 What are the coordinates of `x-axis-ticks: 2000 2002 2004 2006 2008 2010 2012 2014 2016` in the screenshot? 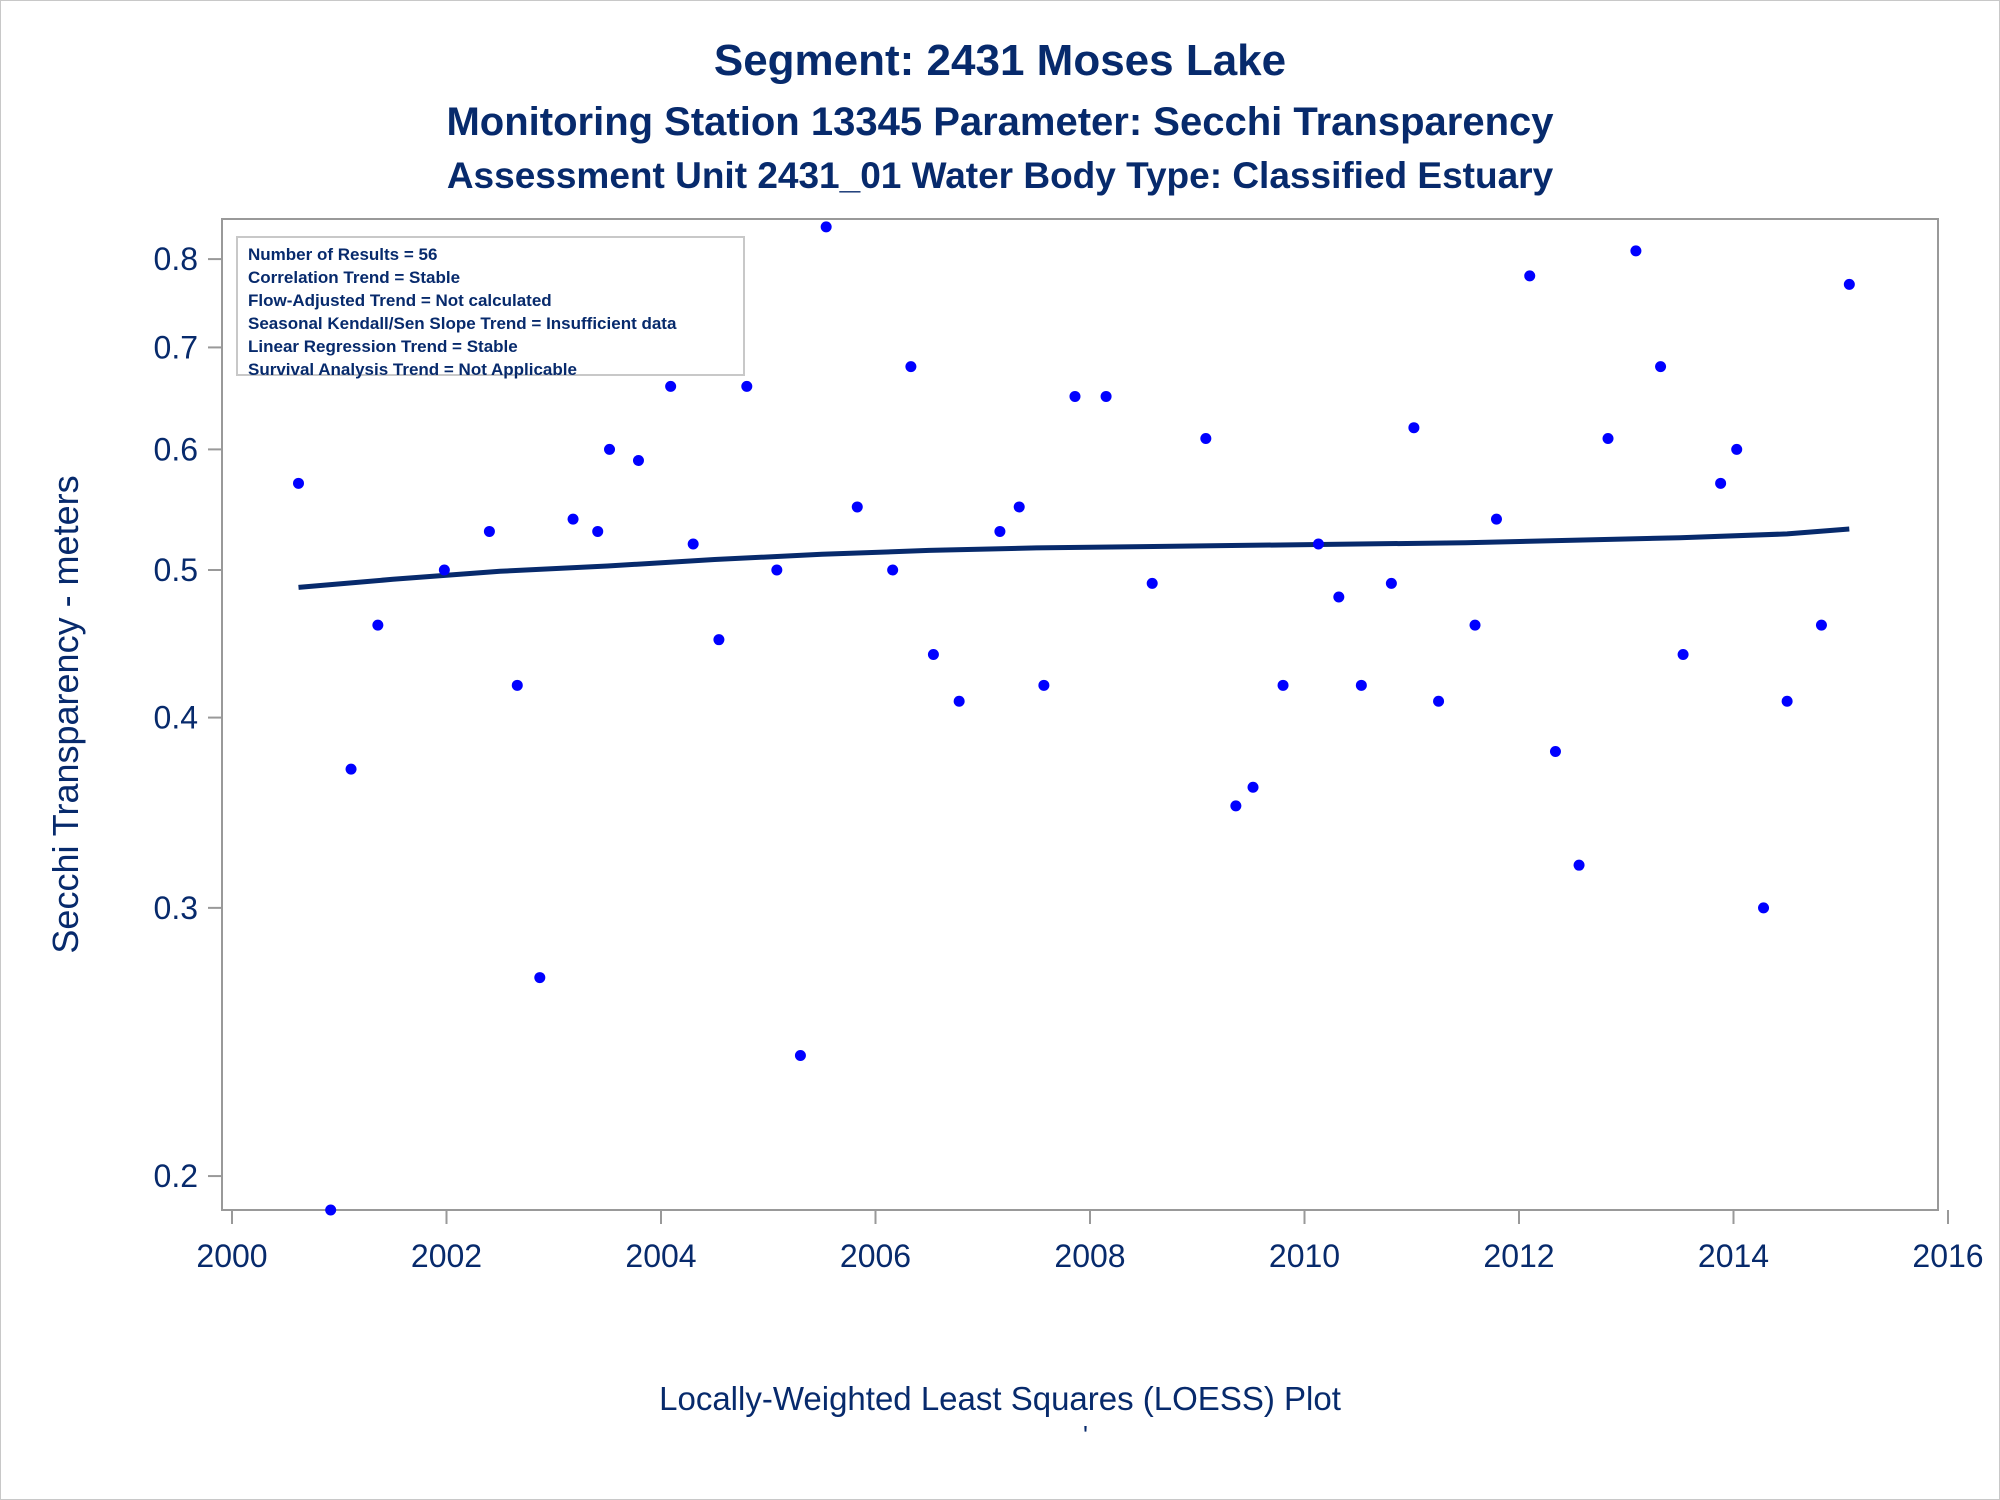 It's located at (1090, 1242).